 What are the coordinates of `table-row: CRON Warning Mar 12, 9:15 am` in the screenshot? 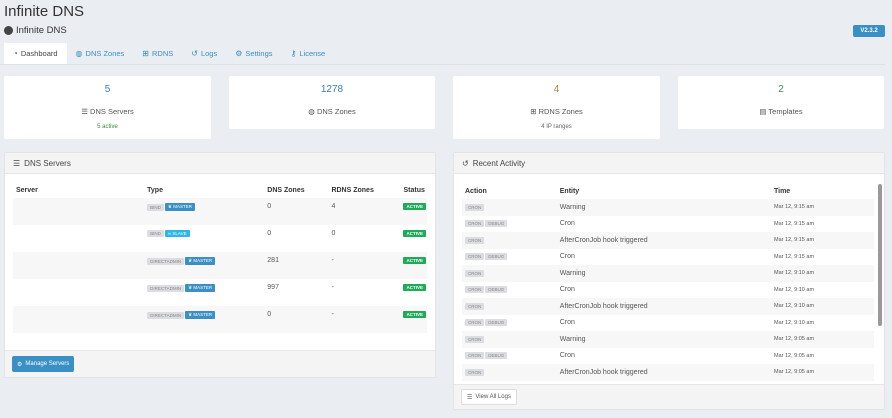 It's located at (668, 207).